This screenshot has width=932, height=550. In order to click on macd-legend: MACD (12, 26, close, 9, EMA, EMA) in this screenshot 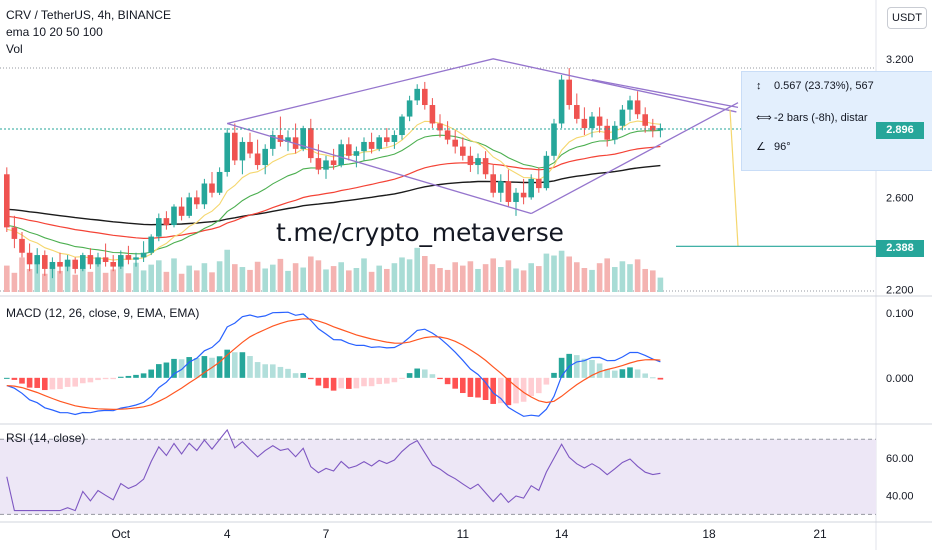, I will do `click(103, 313)`.